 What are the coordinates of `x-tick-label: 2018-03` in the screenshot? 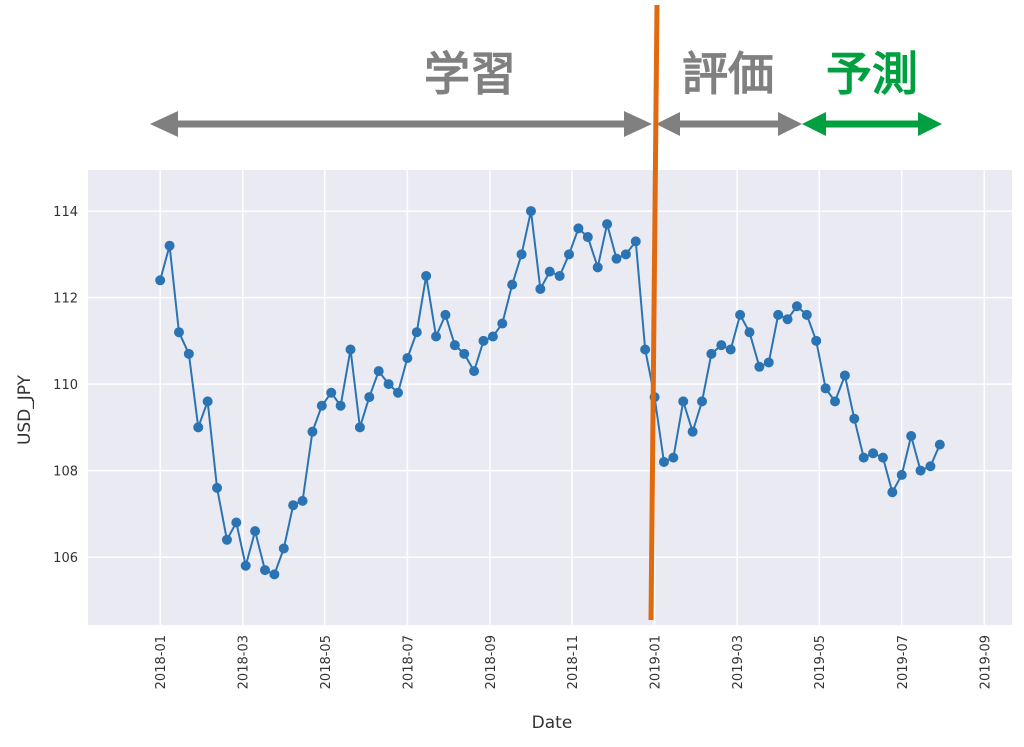 It's located at (244, 662).